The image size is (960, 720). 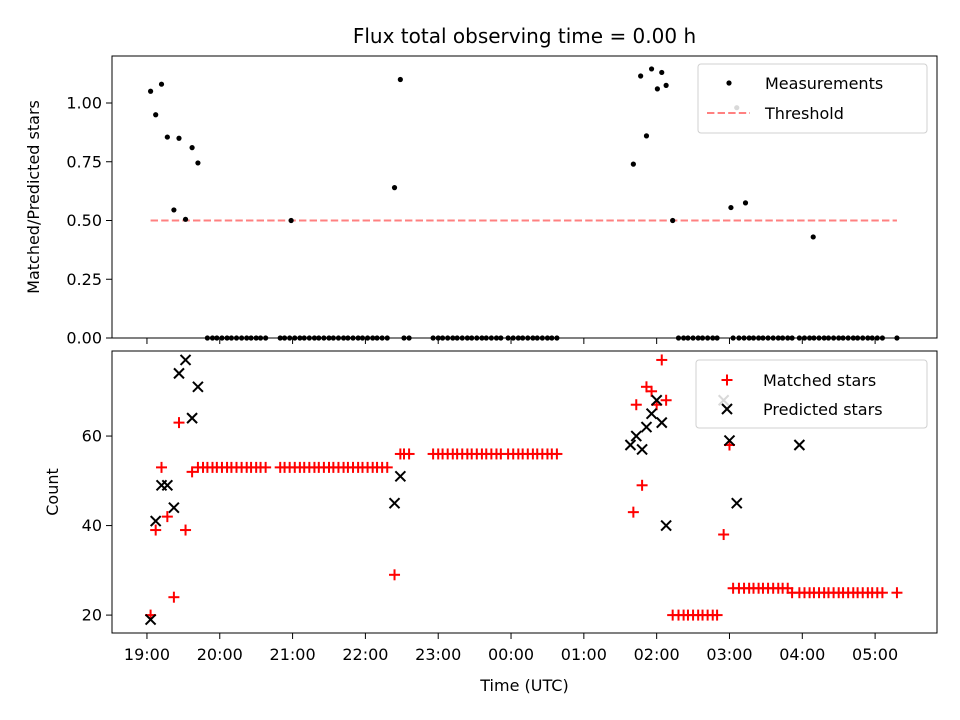 What do you see at coordinates (84, 338) in the screenshot?
I see `y-tick-label: 0.00` at bounding box center [84, 338].